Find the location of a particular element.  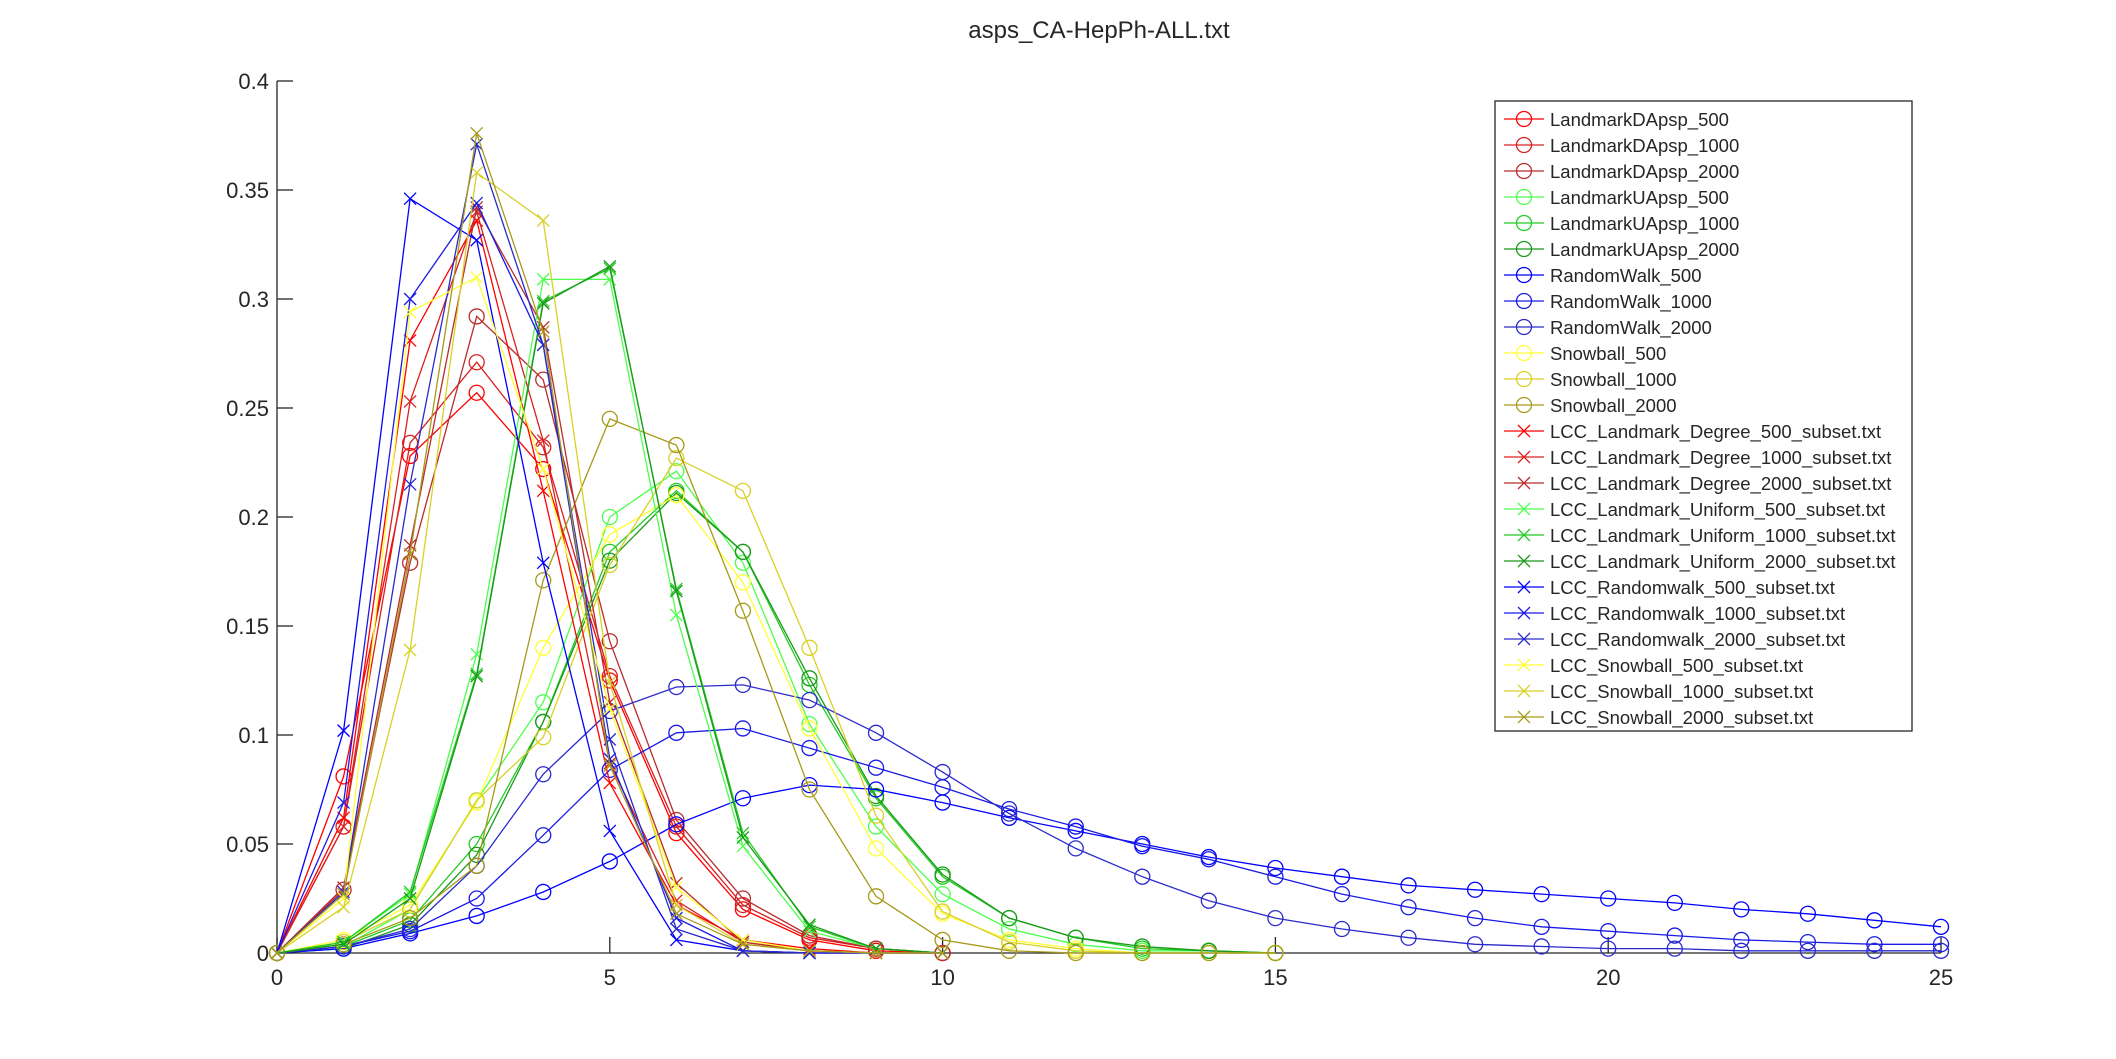

legend-label: LandmarkUApsp_500 is located at coordinates (1639, 198).